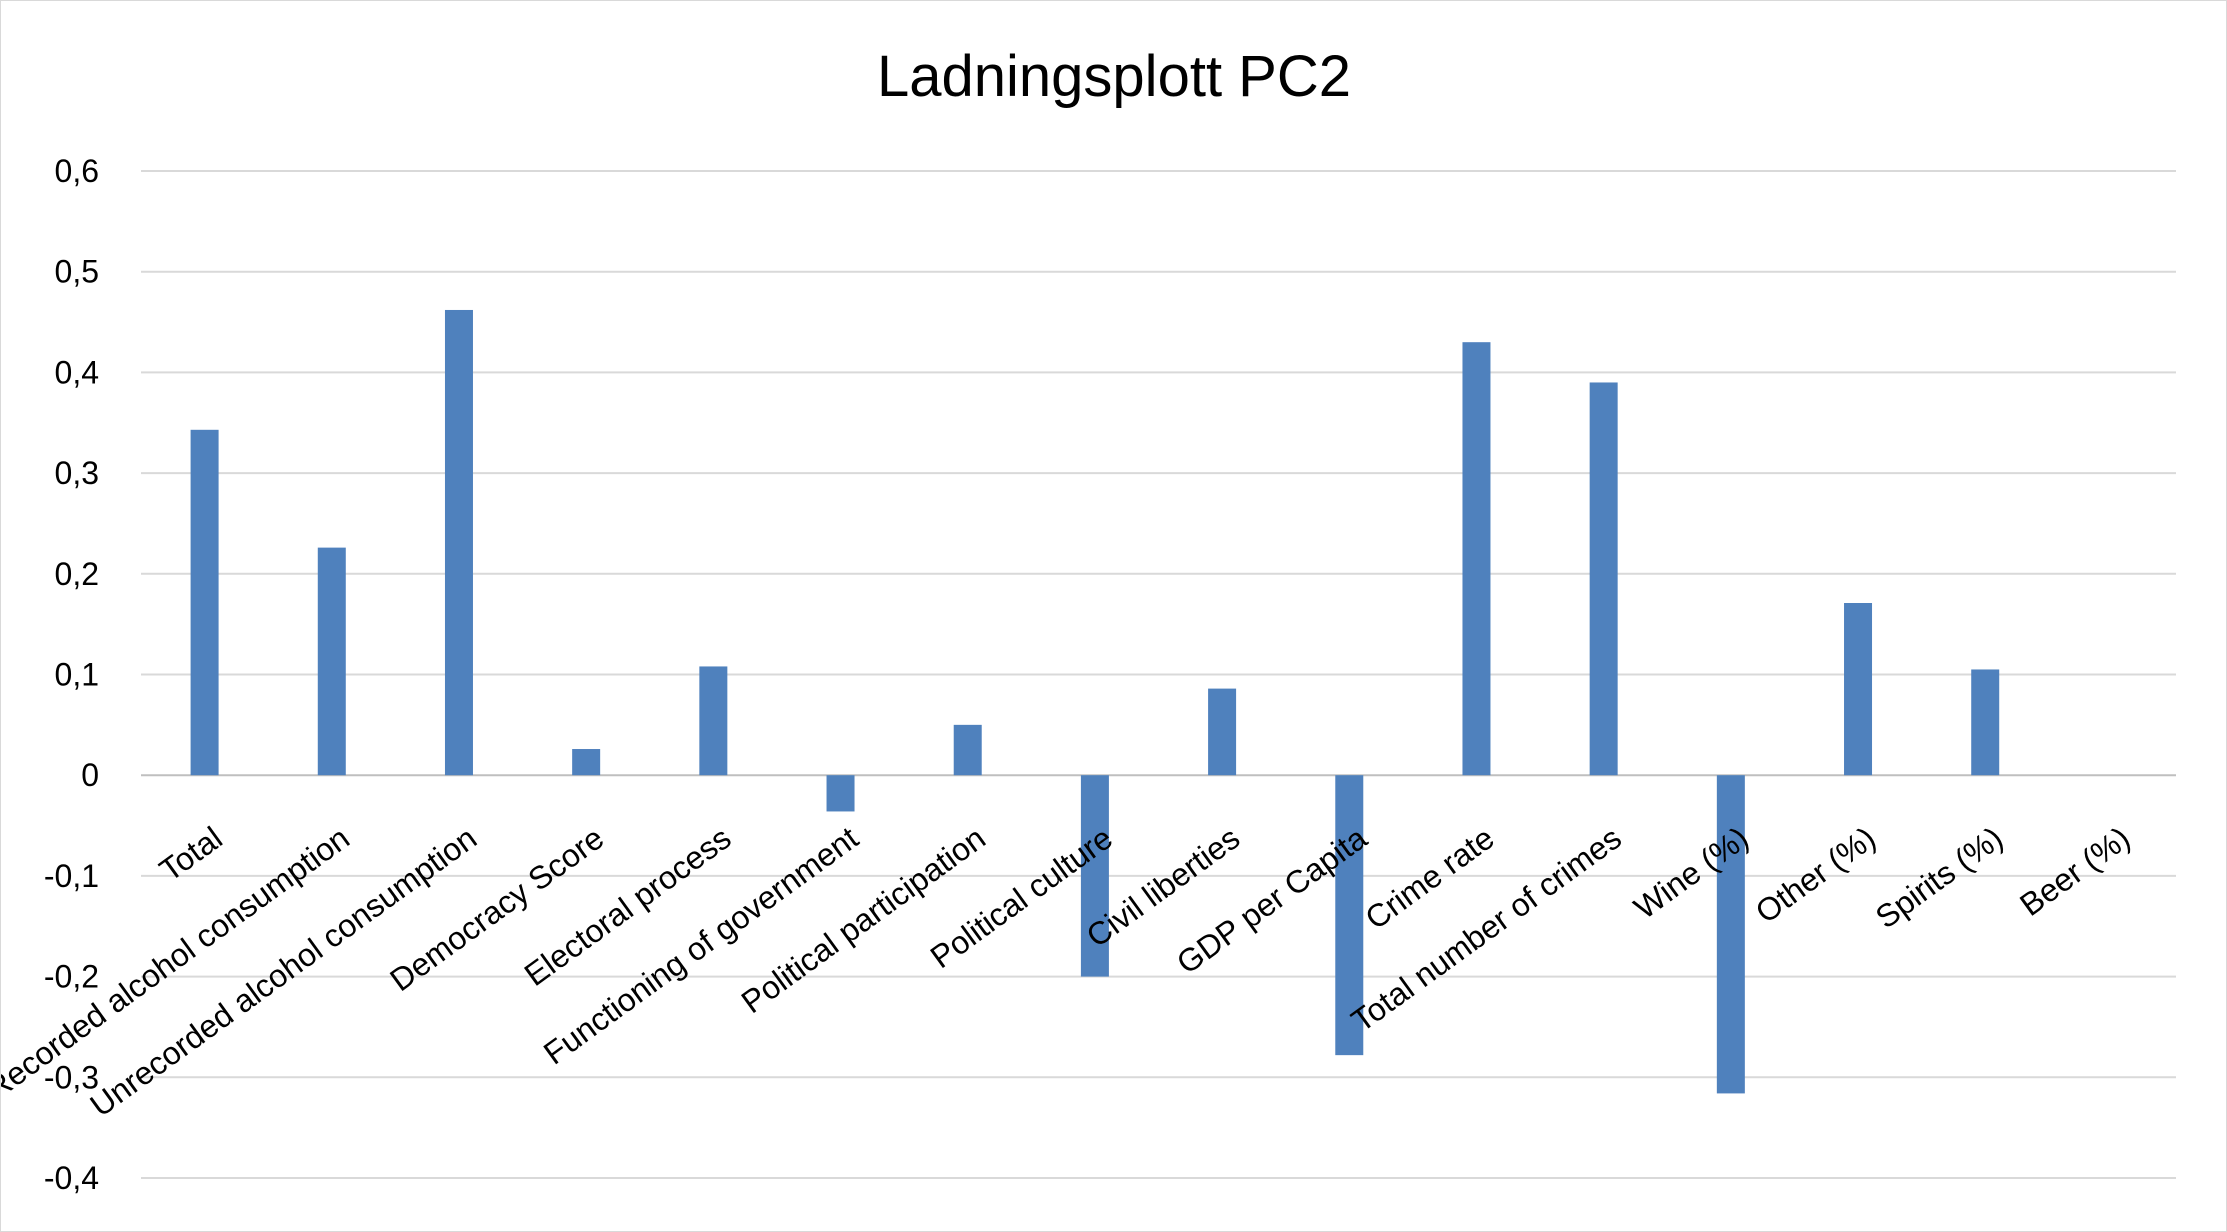  I want to click on category-label: Spirits (%), so click(1939, 878).